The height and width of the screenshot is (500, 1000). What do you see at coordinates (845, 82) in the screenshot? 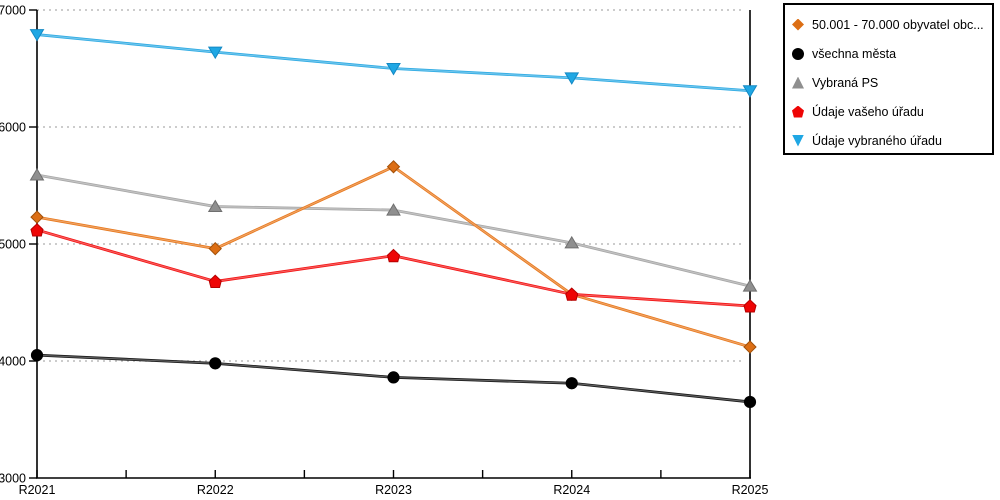
I see `legend-label: Vybraná PS` at bounding box center [845, 82].